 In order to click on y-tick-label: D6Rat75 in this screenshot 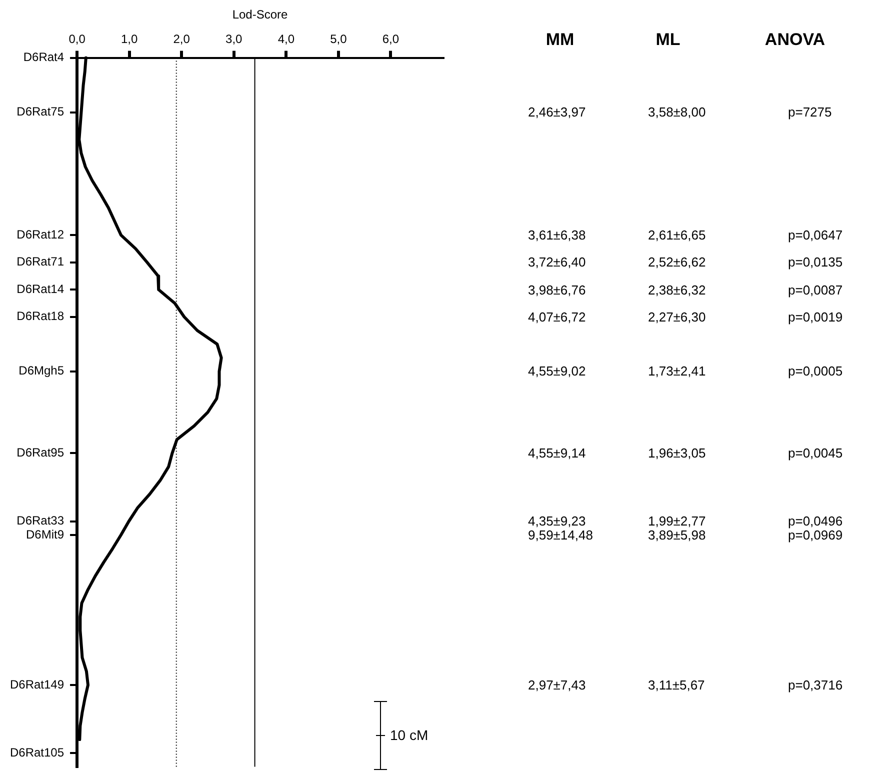, I will do `click(40, 111)`.